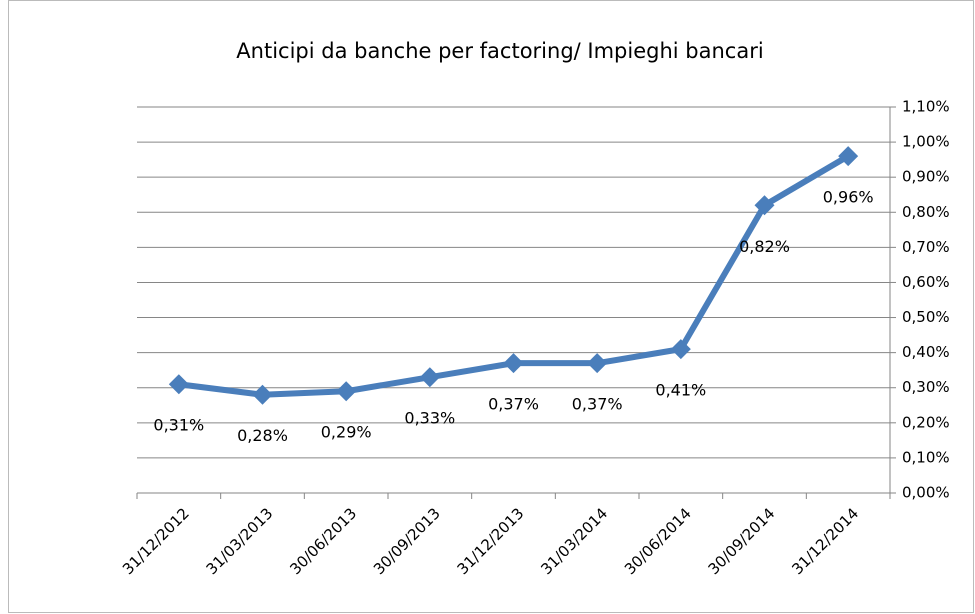  I want to click on data-label: 0,29%, so click(346, 432).